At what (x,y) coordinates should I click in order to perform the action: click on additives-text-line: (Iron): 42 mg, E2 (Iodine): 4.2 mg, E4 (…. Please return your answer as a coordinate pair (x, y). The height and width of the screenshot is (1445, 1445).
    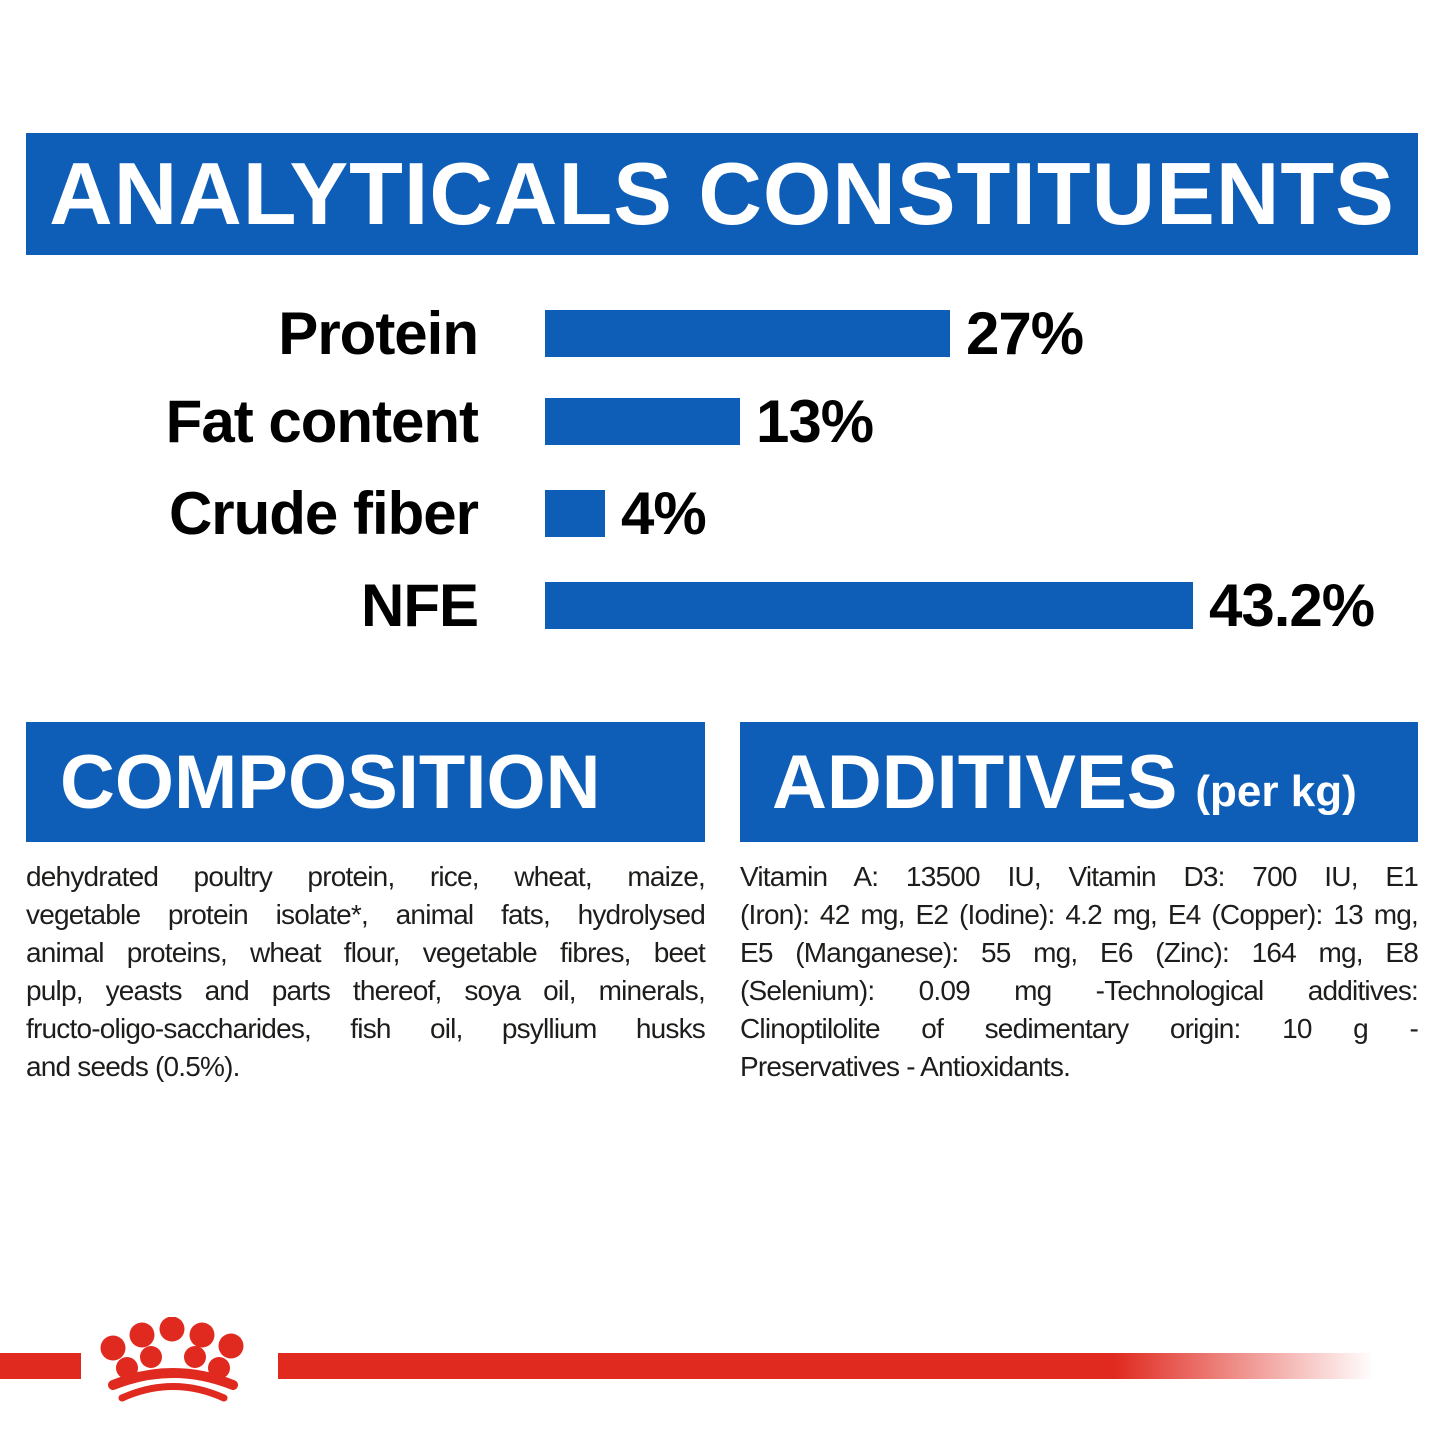
    Looking at the image, I should click on (1079, 914).